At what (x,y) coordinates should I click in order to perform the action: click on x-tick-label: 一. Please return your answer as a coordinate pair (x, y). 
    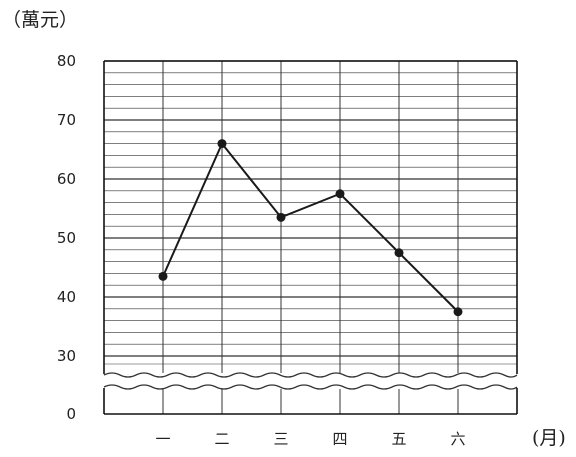
    Looking at the image, I should click on (162, 439).